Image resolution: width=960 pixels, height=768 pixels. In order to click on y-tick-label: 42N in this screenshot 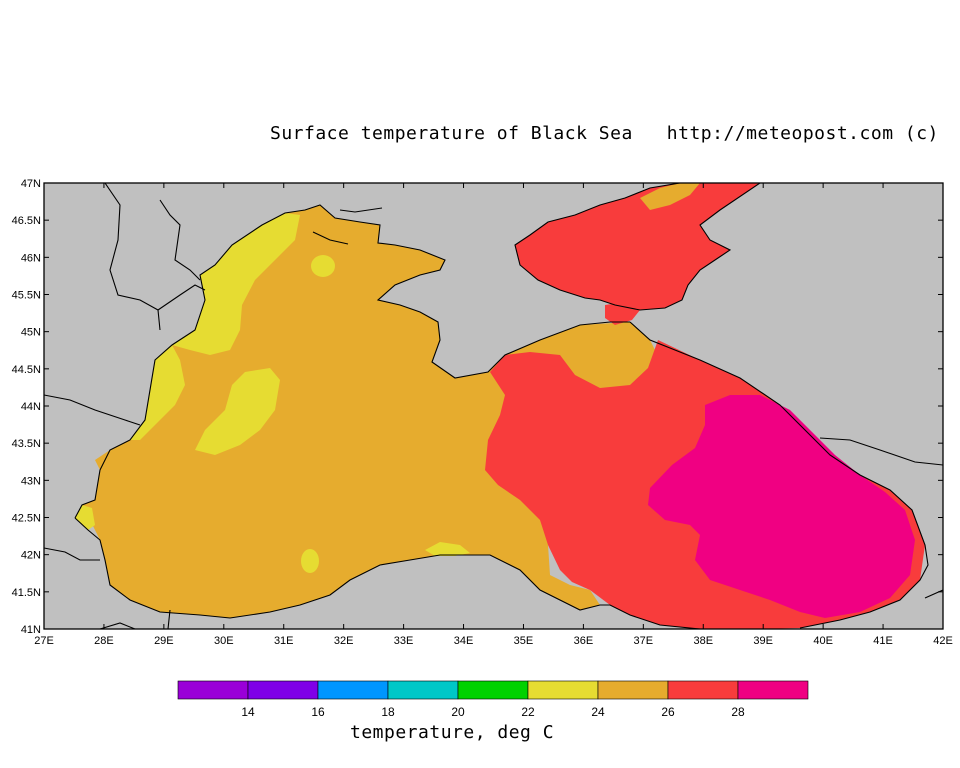, I will do `click(31, 556)`.